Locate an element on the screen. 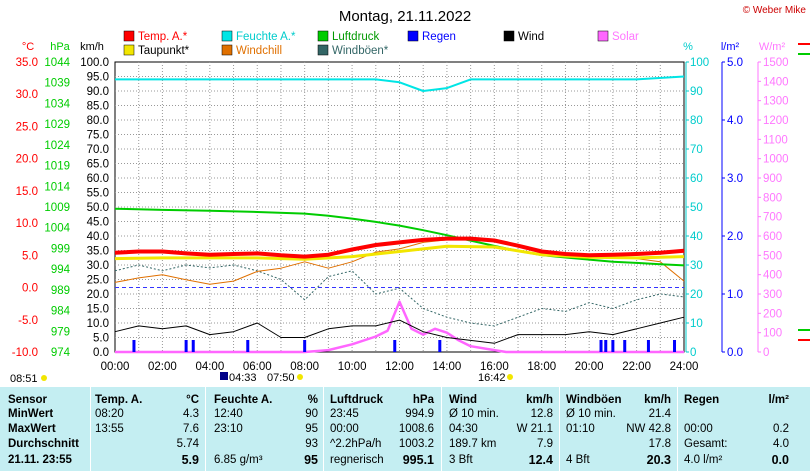  table-cell: 3 Bft is located at coordinates (461, 460).